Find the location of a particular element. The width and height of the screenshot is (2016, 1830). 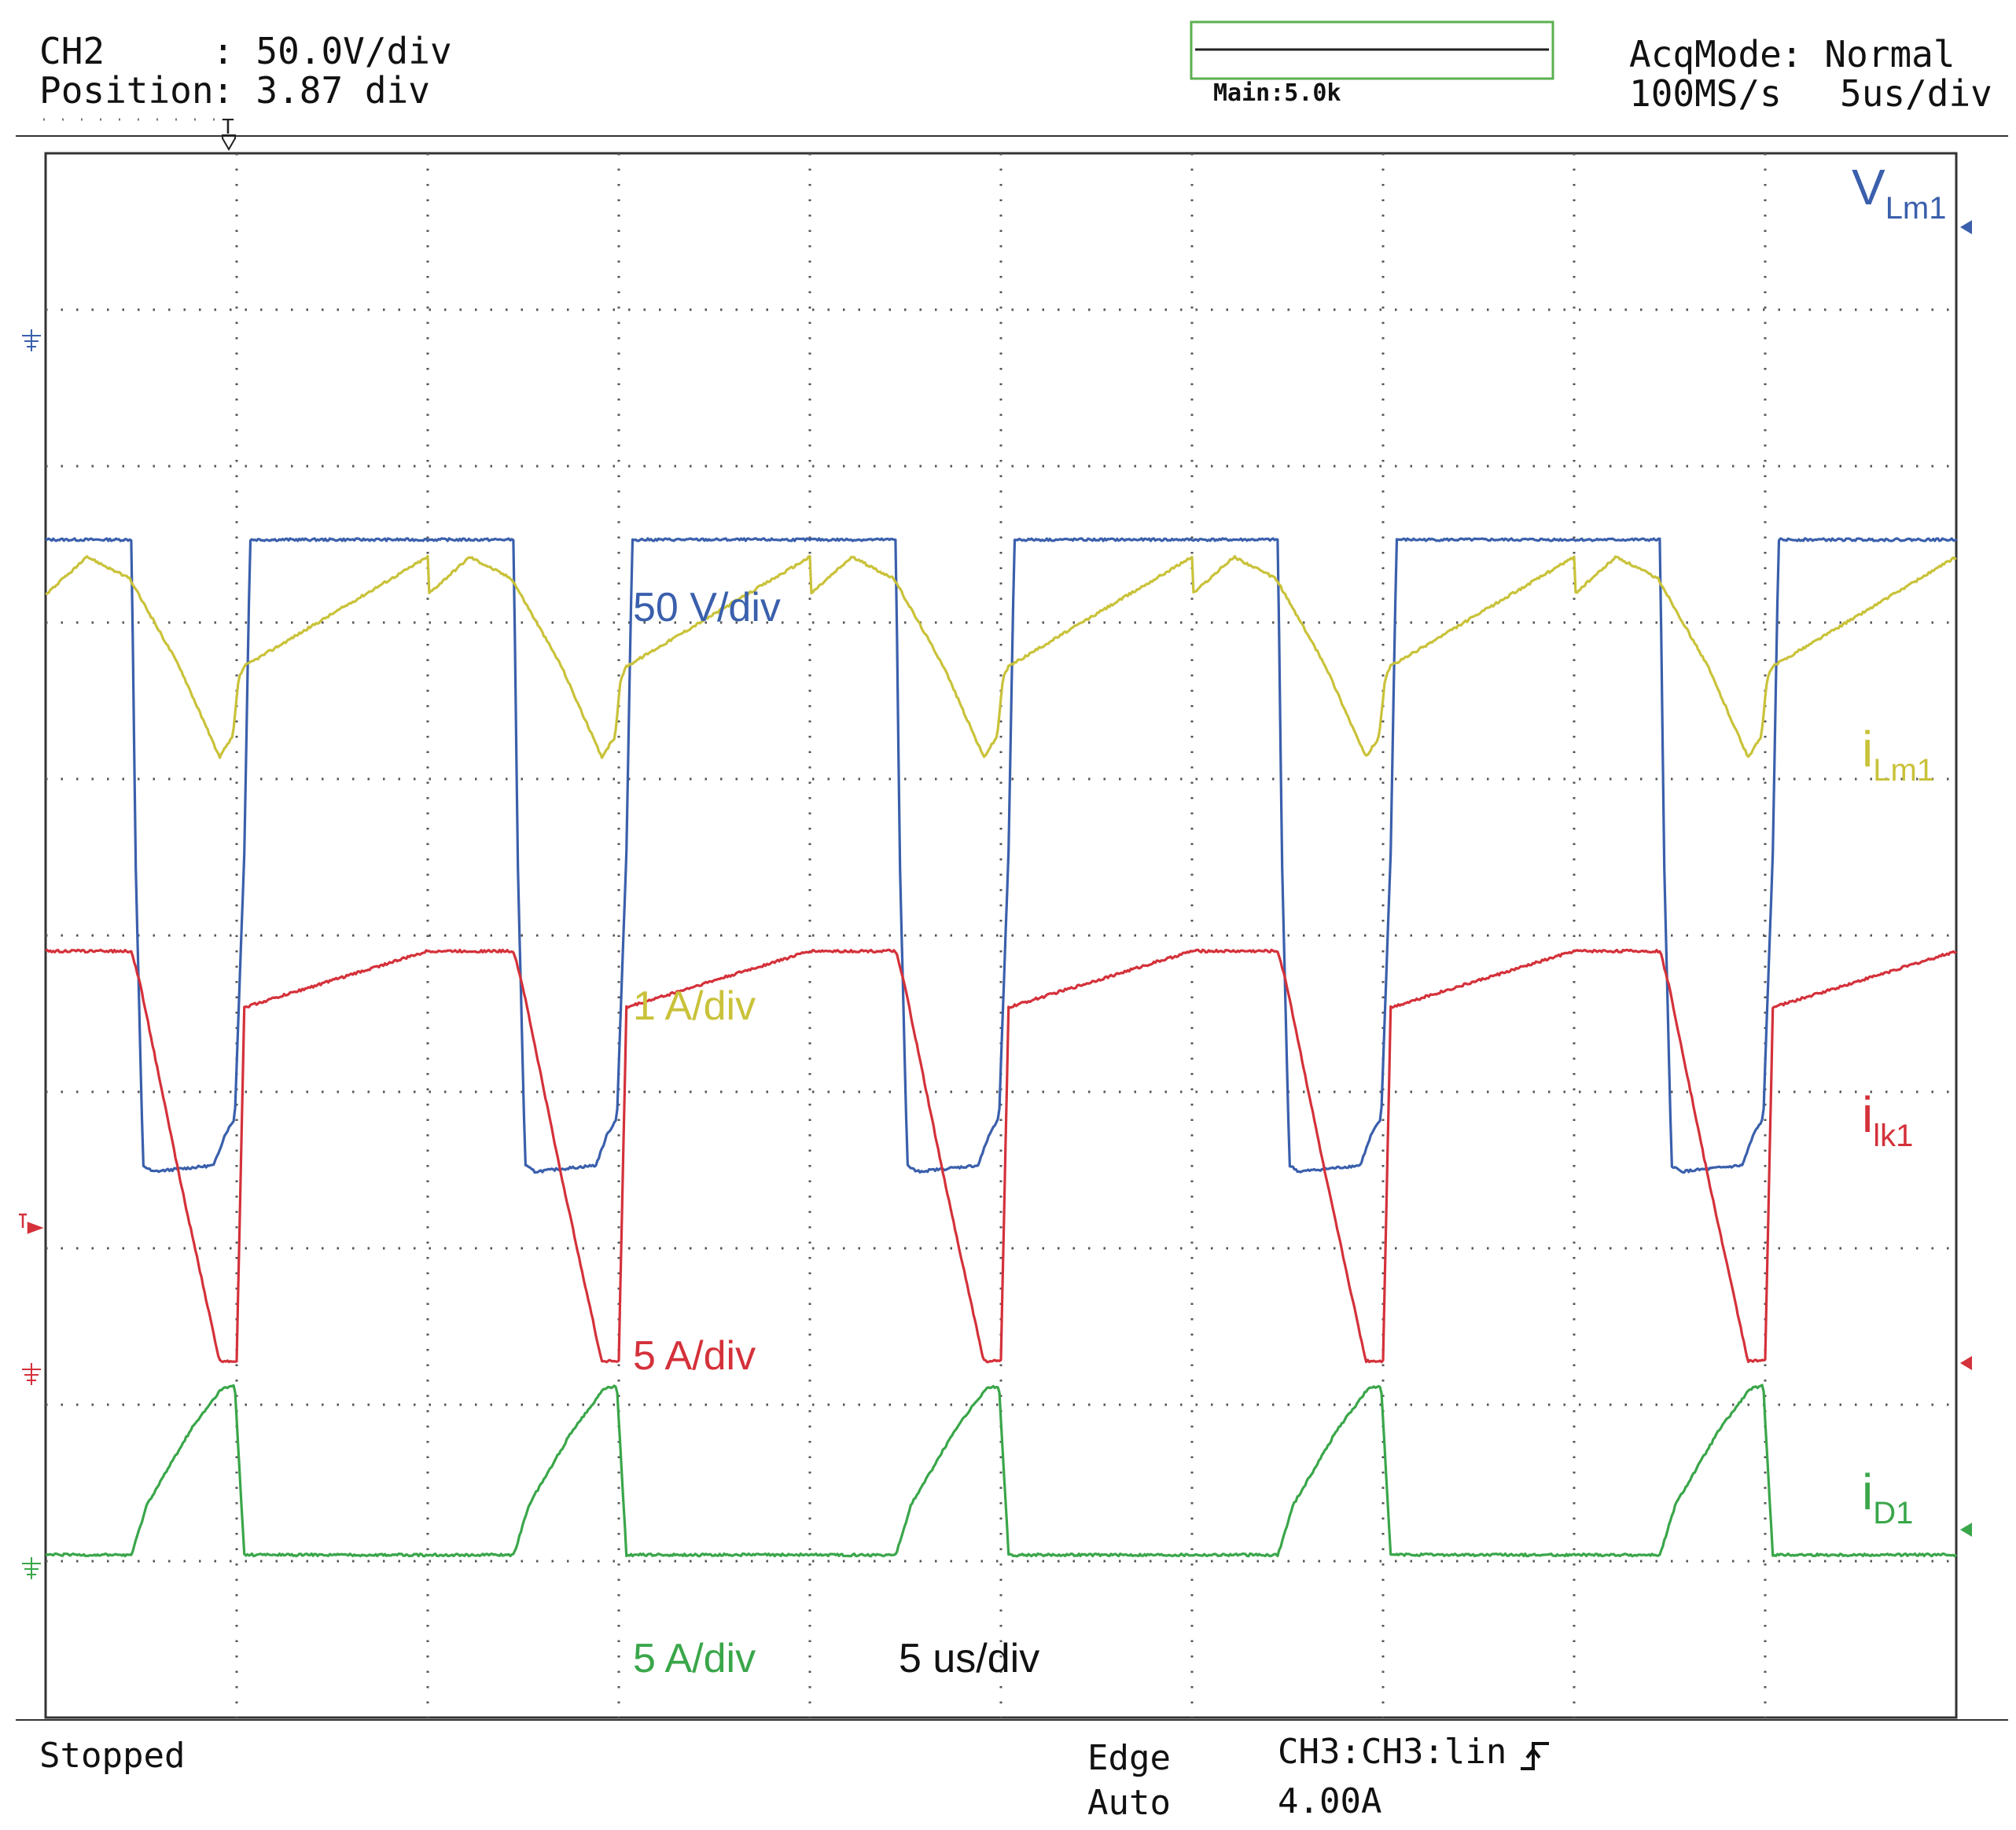

ilm1-trace is located at coordinates (1001, 656).